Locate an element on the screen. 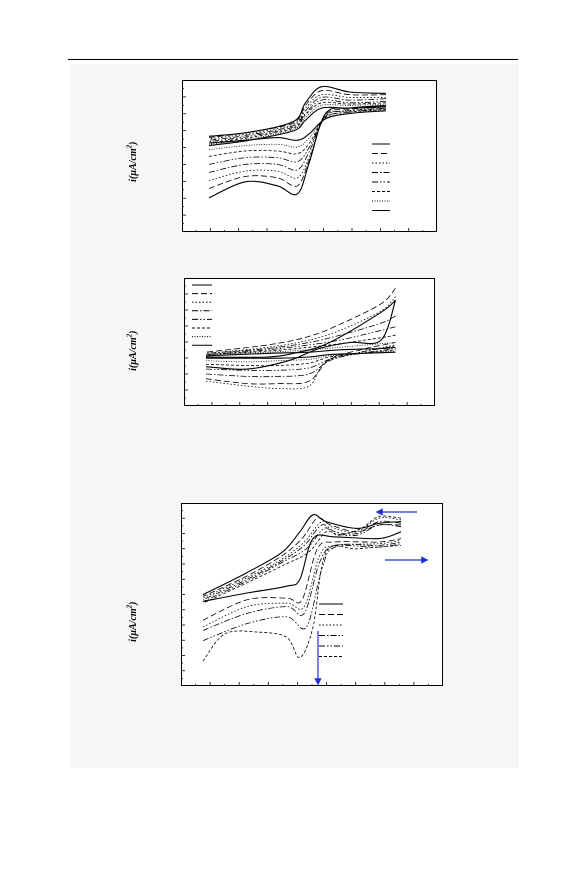 The image size is (585, 888). chart-middle is located at coordinates (309, 342).